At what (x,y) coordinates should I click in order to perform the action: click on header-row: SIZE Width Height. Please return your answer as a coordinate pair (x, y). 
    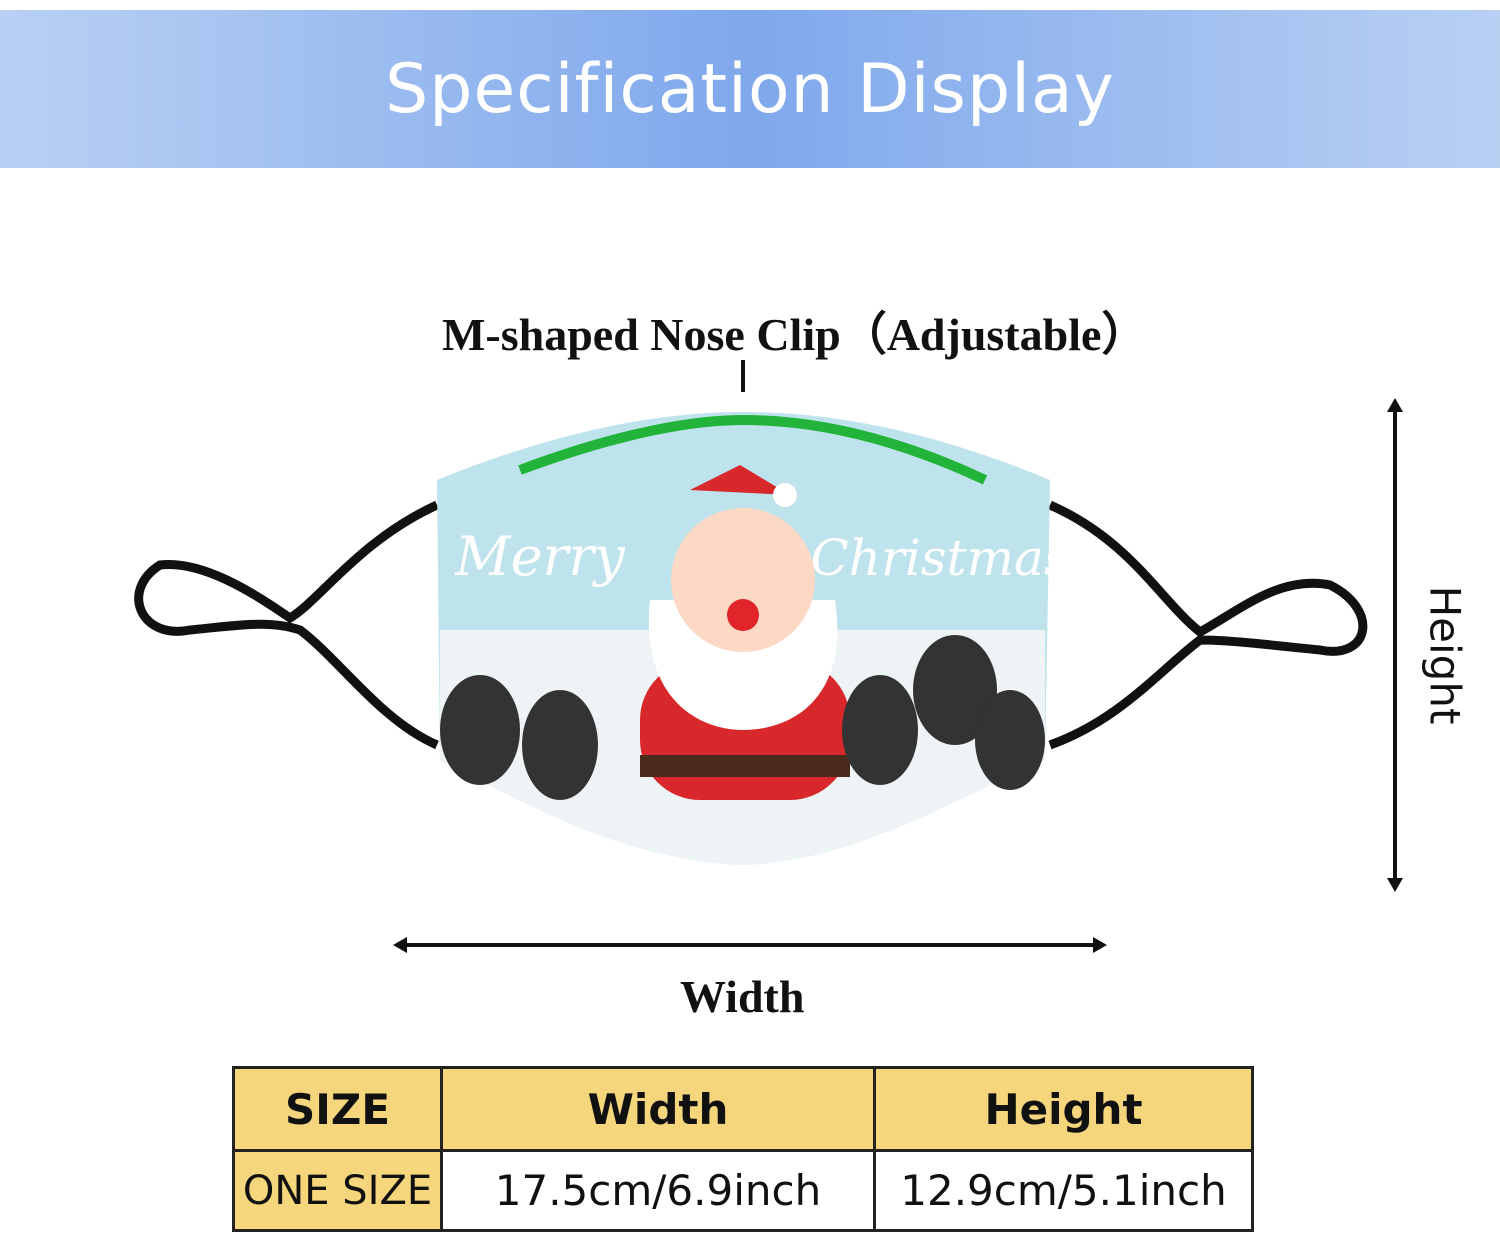
    Looking at the image, I should click on (743, 1109).